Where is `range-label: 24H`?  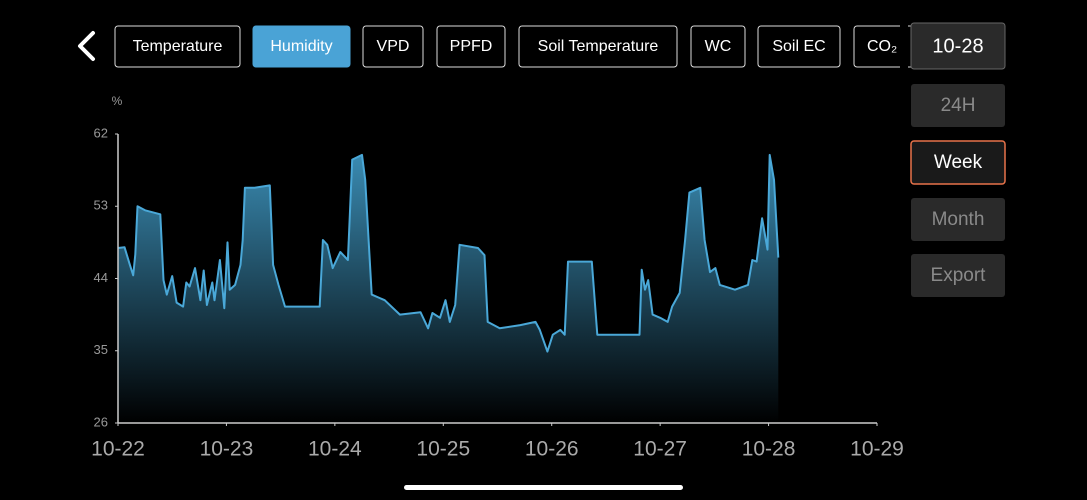 range-label: 24H is located at coordinates (958, 105).